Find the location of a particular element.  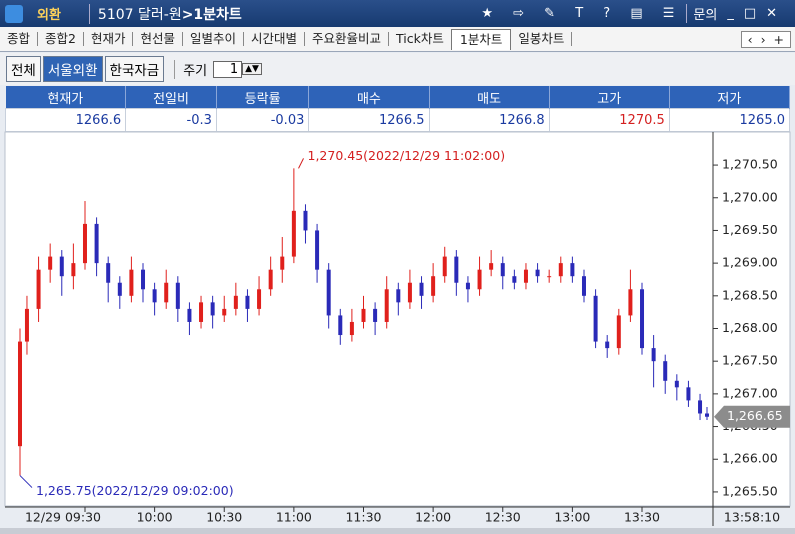

tab: 일봉차트 is located at coordinates (542, 39).